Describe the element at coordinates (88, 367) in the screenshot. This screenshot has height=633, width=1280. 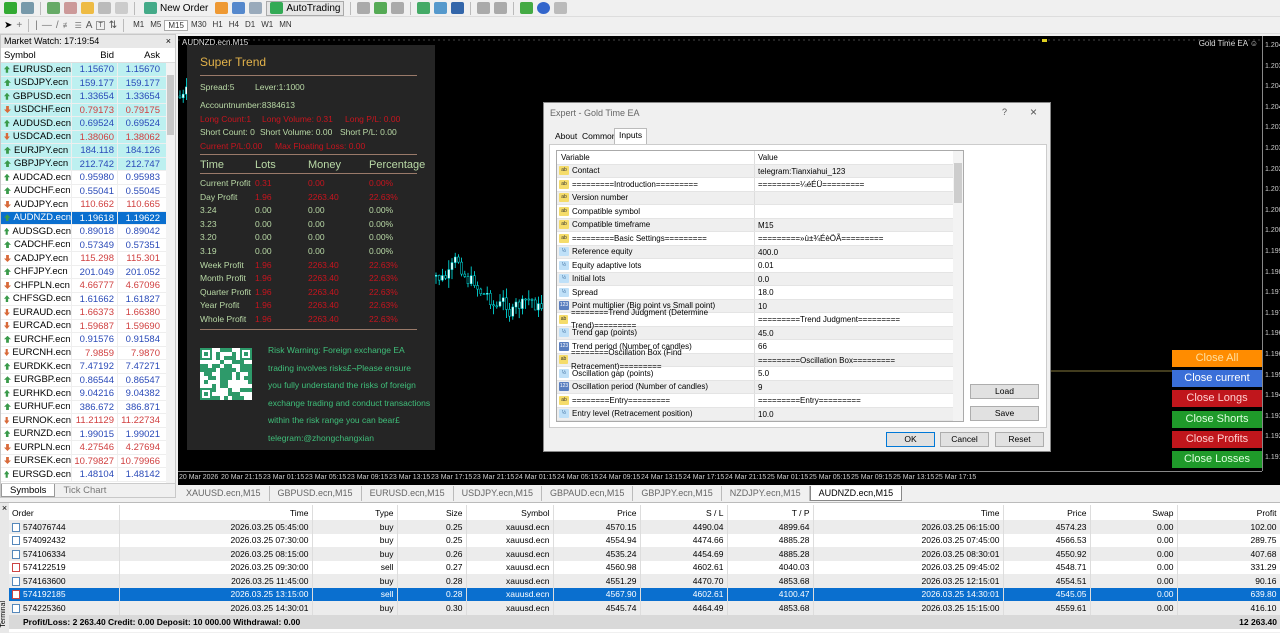
I see `market-watch-row: EURDKK.ecn 7.47192 7.47271` at that location.